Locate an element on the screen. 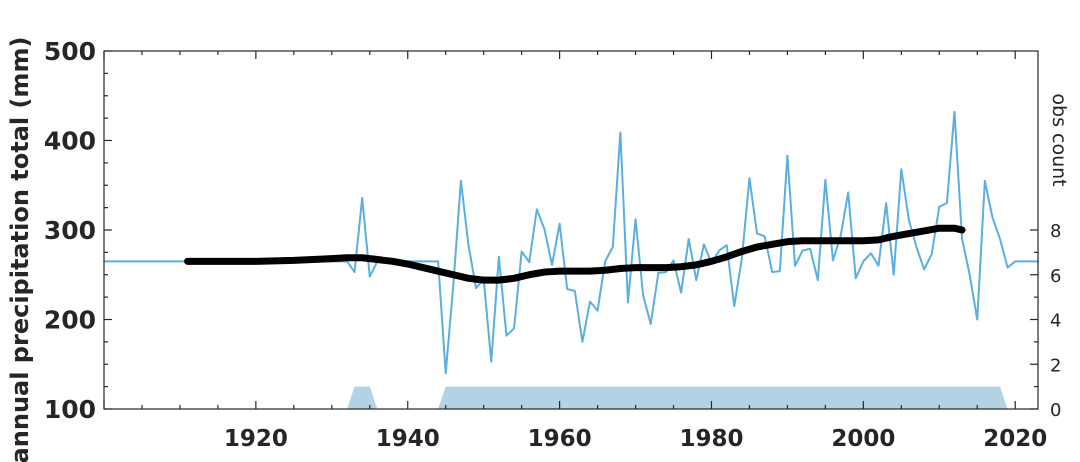  right-tick-labels: 0 2 4 6 8 is located at coordinates (1055, 321).